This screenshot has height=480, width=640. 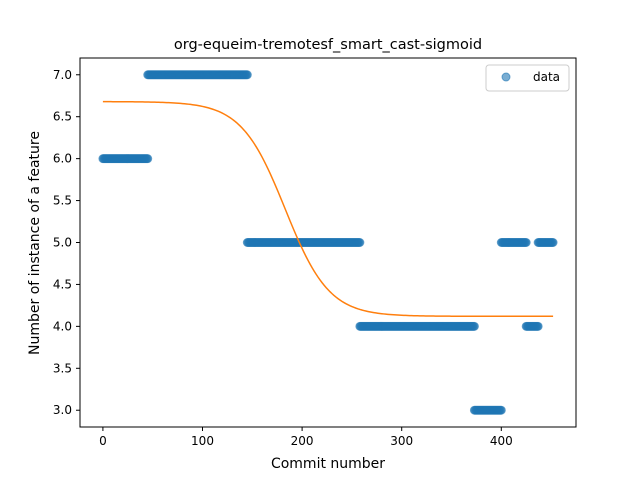 What do you see at coordinates (328, 45) in the screenshot?
I see `chart-title: org-equeim-tremotesf_smart_cast-sigmoid` at bounding box center [328, 45].